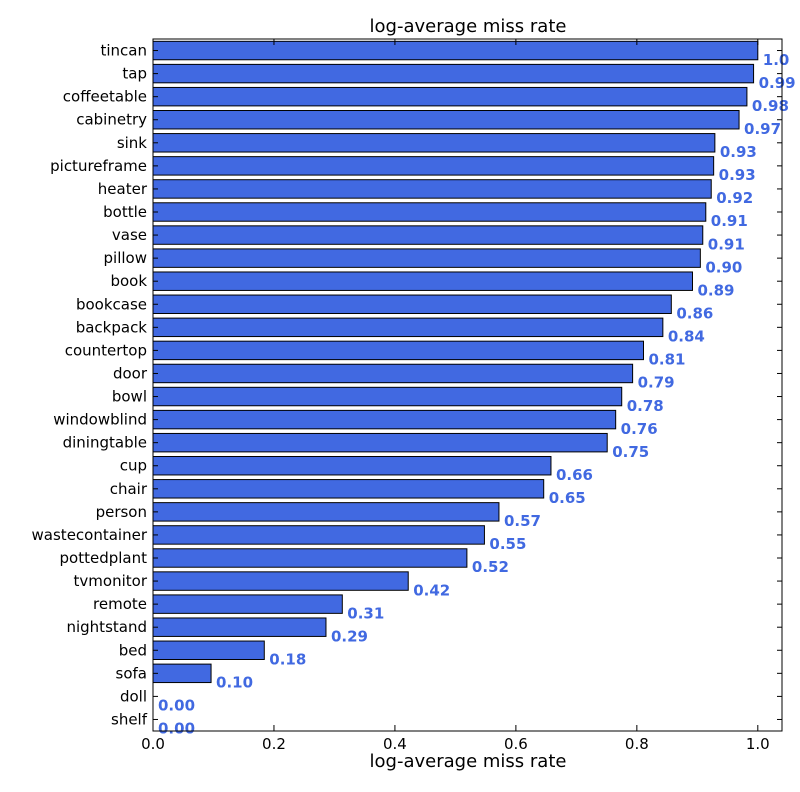 This screenshot has height=792, width=800. What do you see at coordinates (737, 175) in the screenshot?
I see `value-label-pictureframe: 0.93` at bounding box center [737, 175].